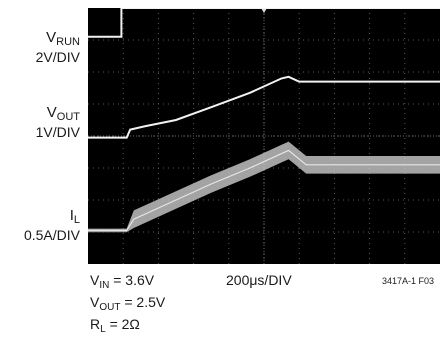 Image resolution: width=440 pixels, height=362 pixels. What do you see at coordinates (52, 225) in the screenshot?
I see `il-label: IL 0.5A/DIV` at bounding box center [52, 225].